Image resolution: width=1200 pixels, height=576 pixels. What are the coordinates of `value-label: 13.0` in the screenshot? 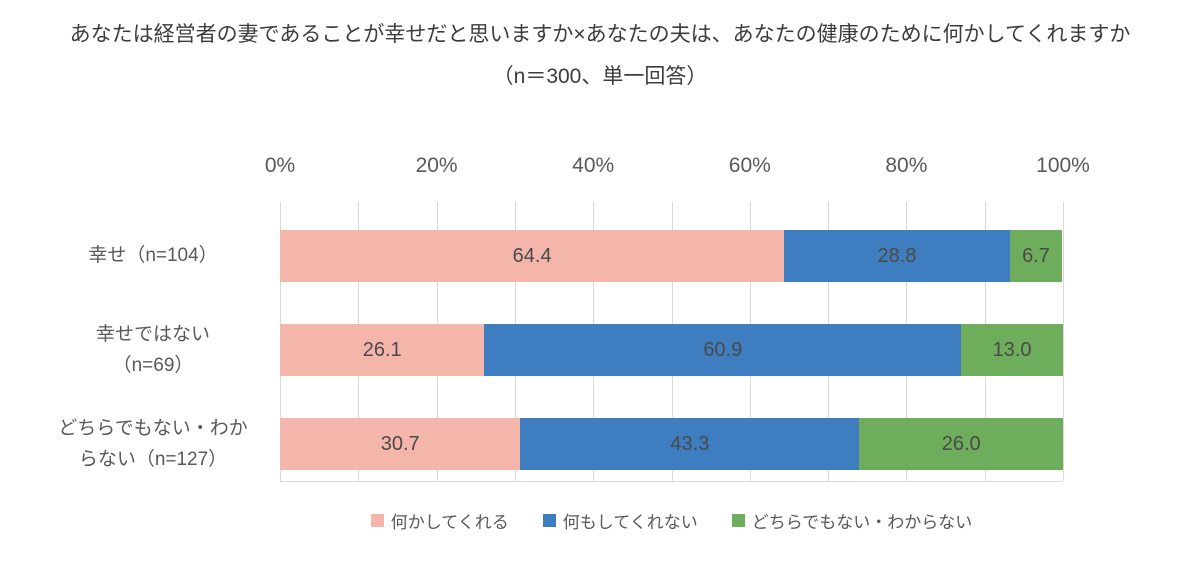 It's located at (1012, 349).